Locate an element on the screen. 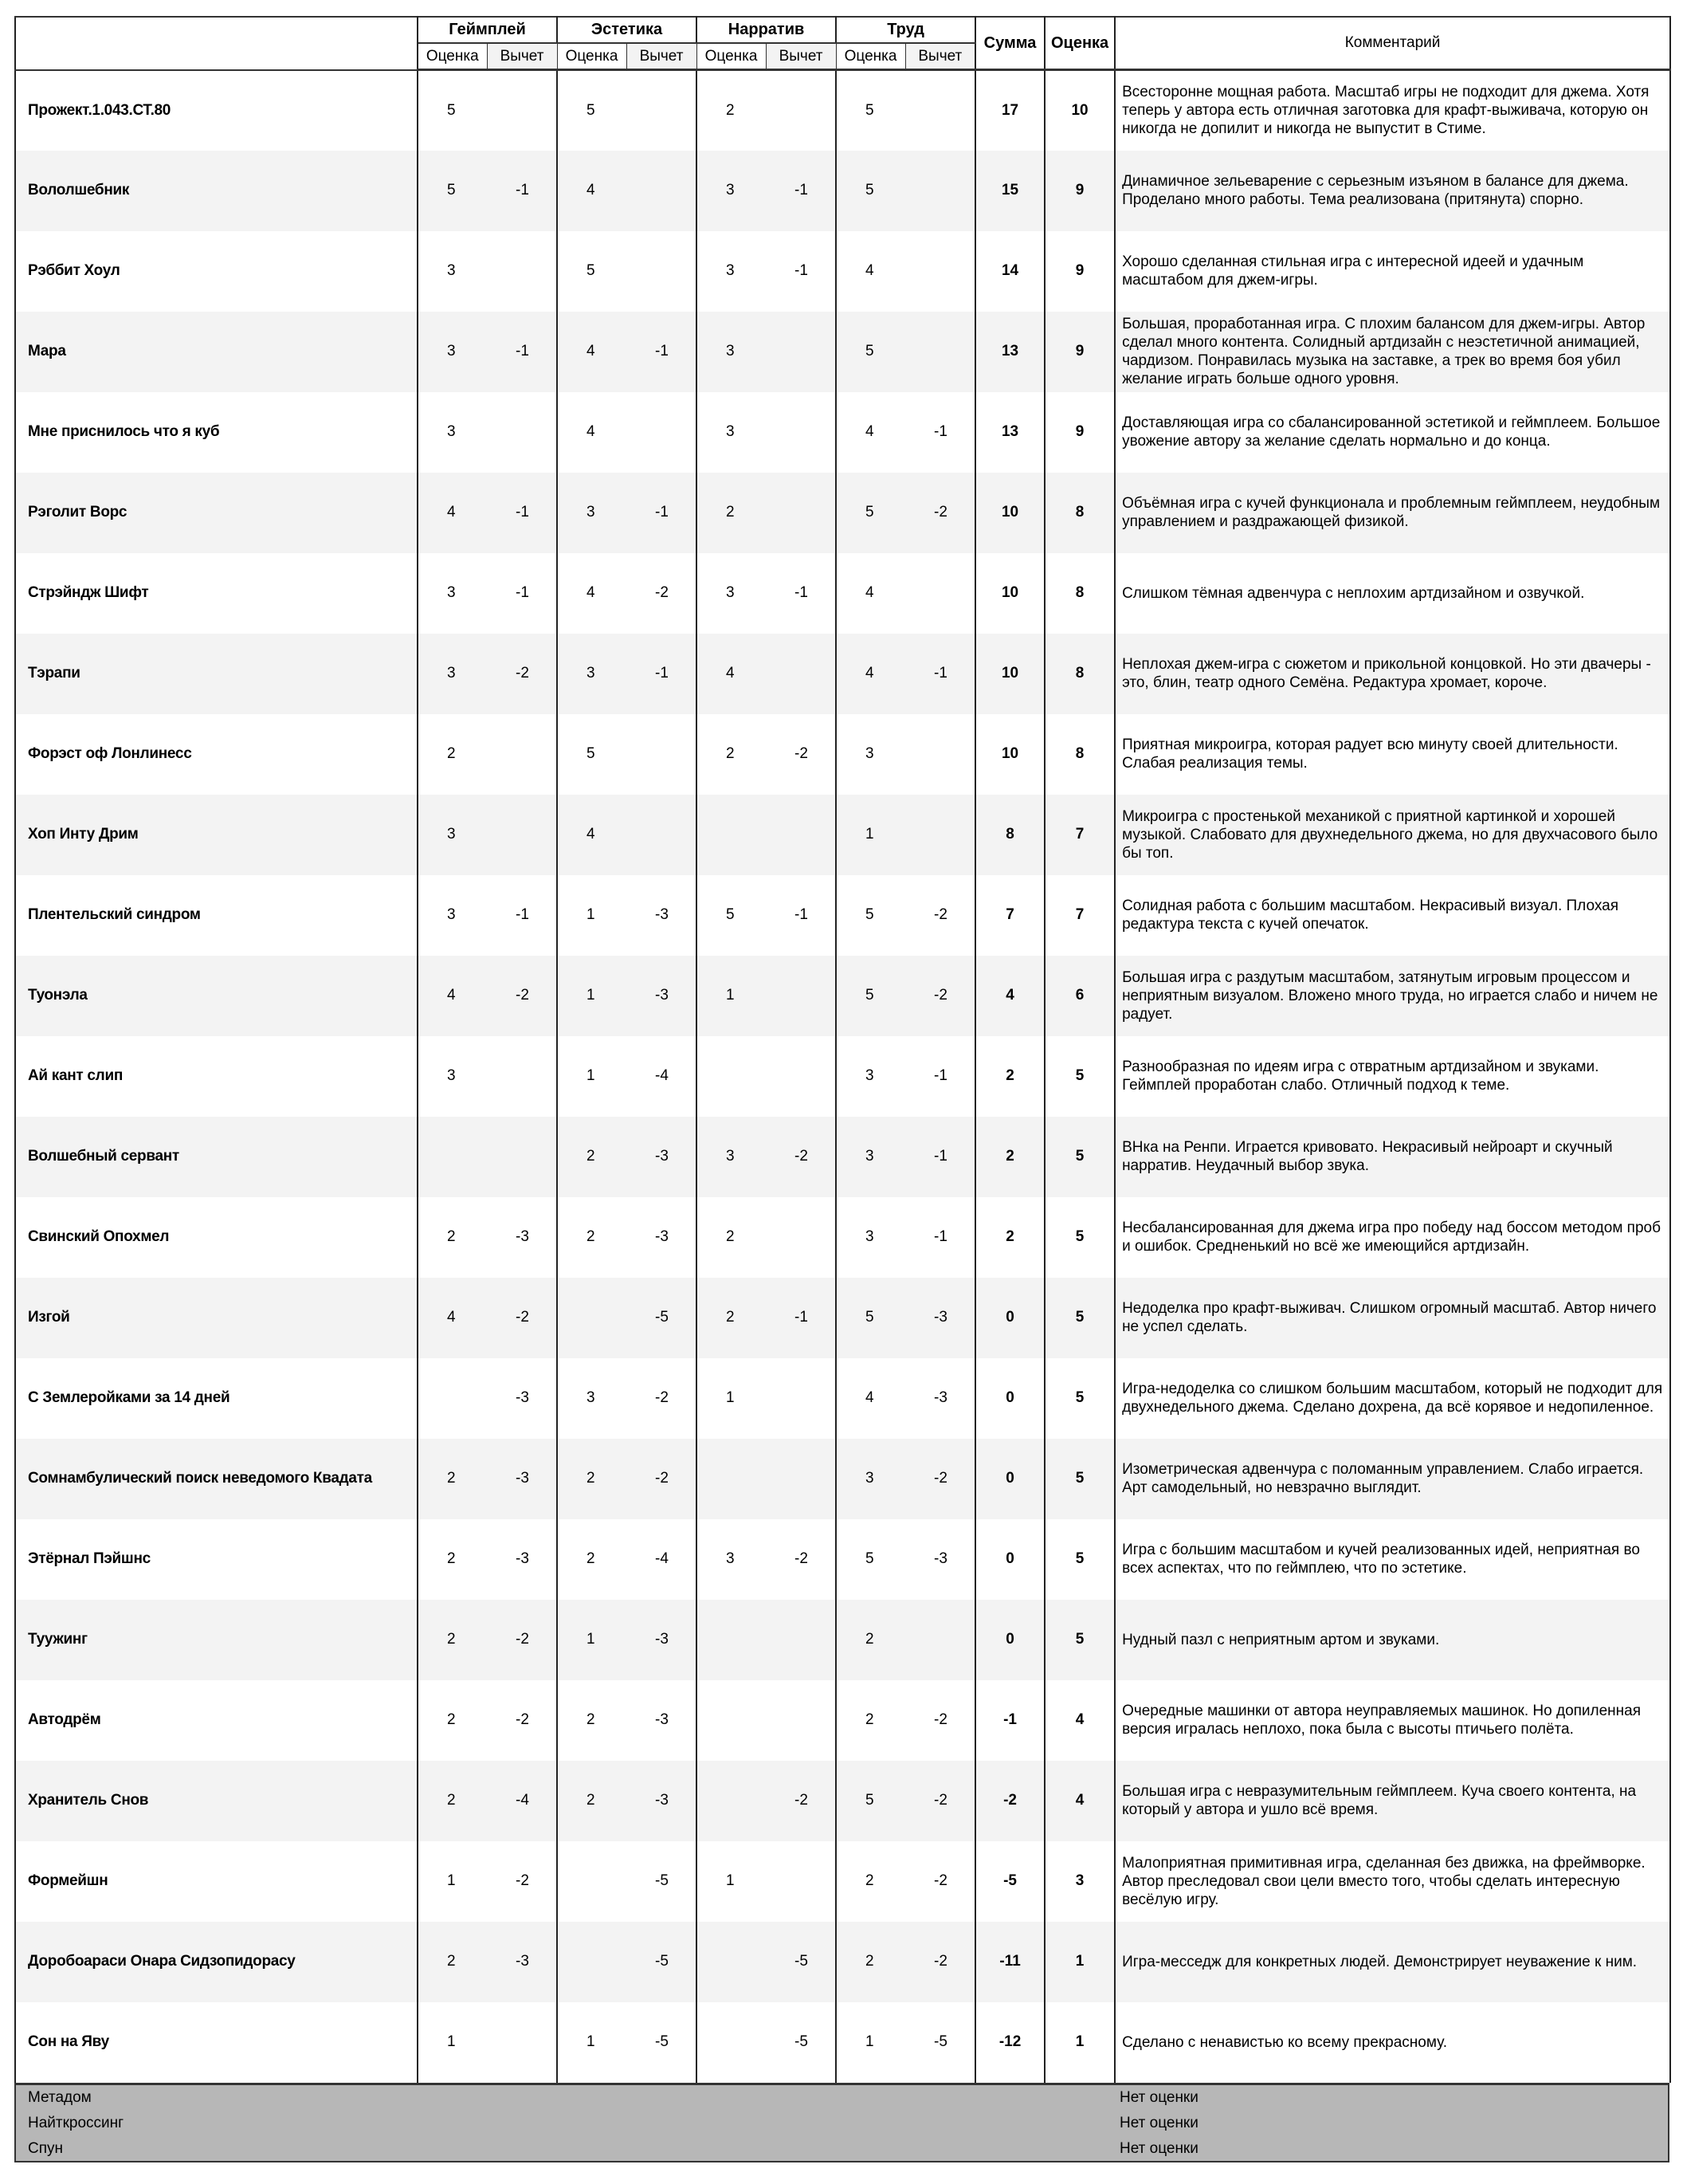 The height and width of the screenshot is (2184, 1683). unrated-row: Спун Нет оценки is located at coordinates (842, 2149).